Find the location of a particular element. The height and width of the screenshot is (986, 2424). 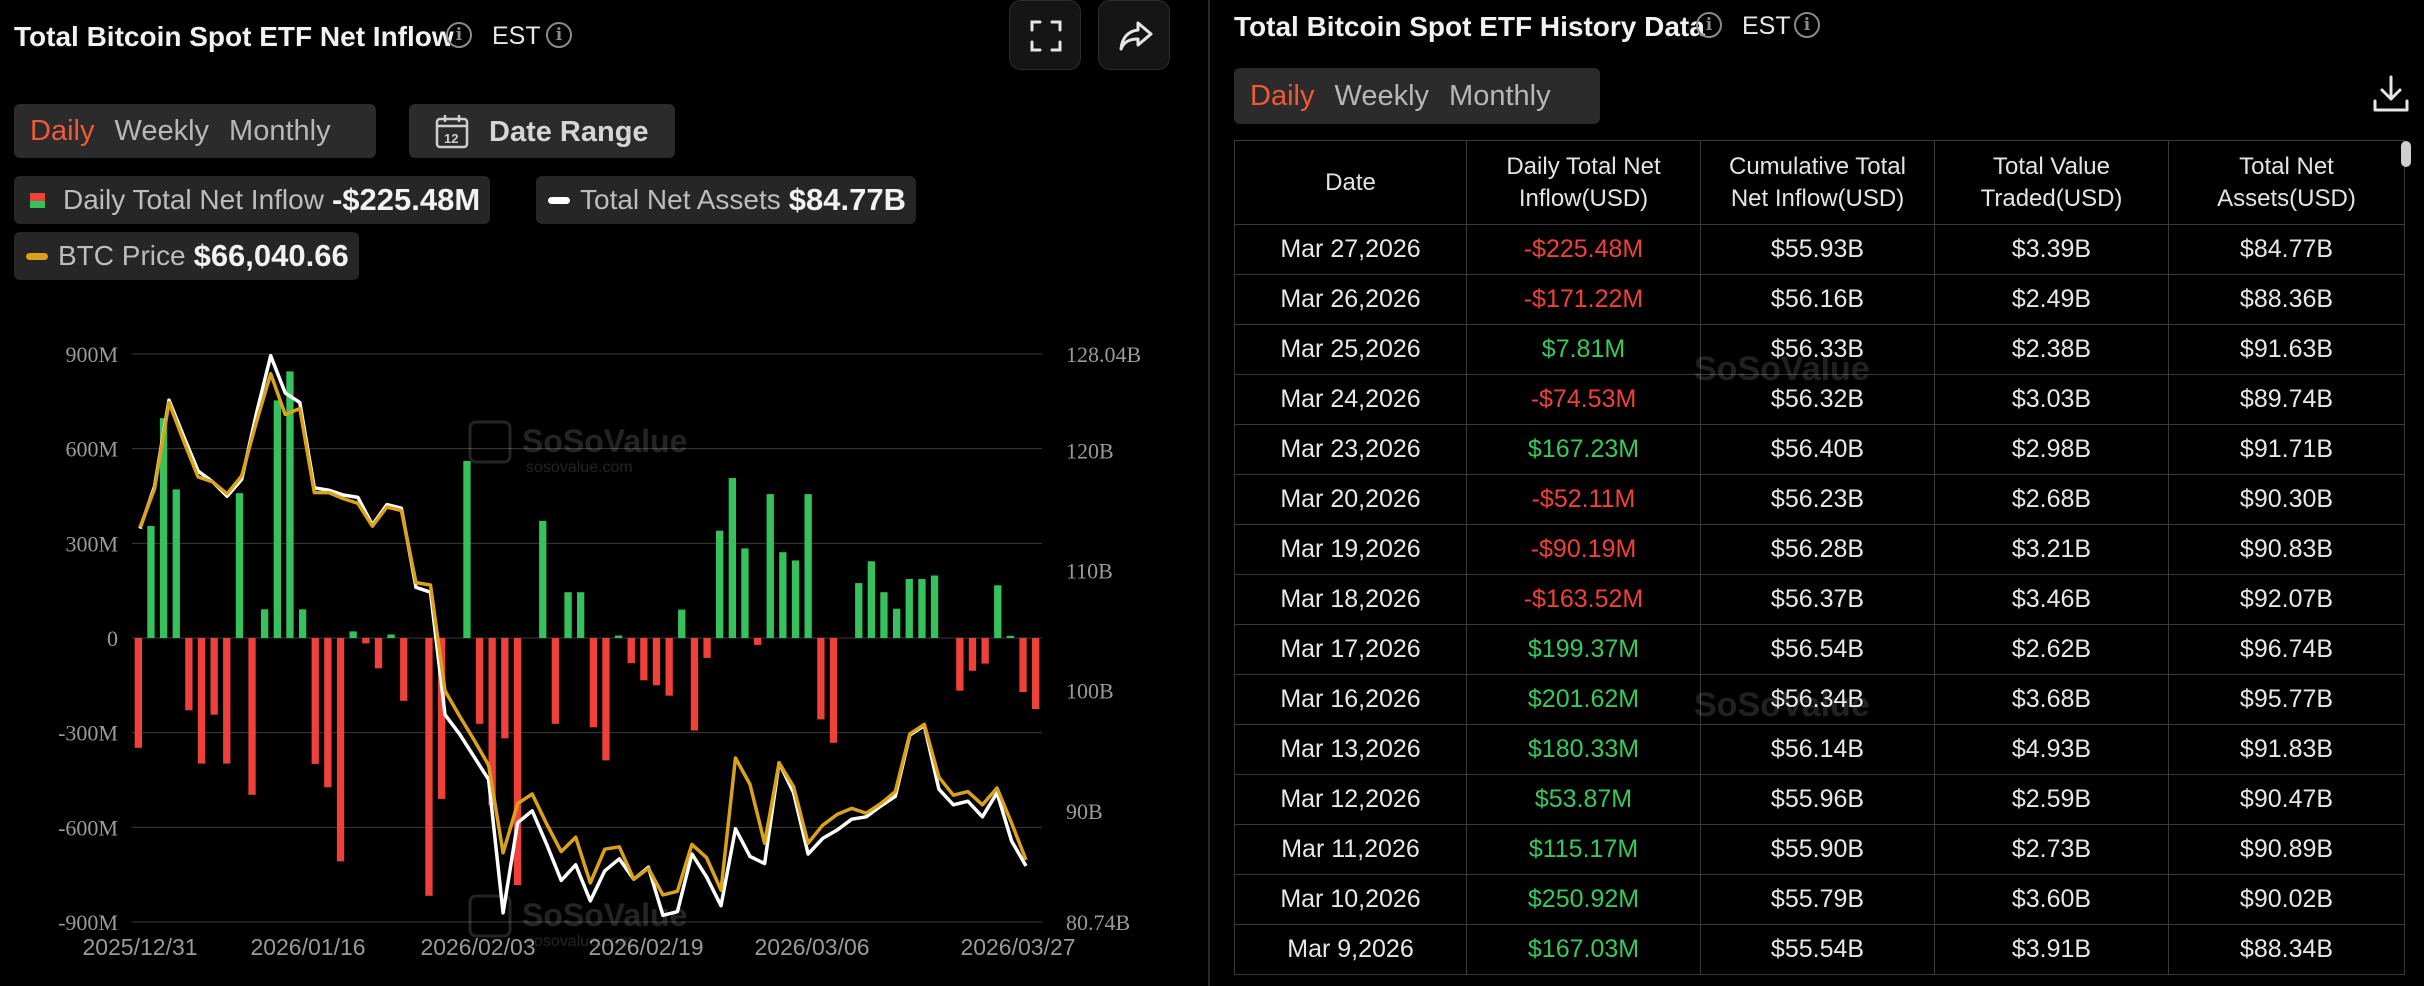

legend-daily-inflow: Daily Total Net Inflow -$225.48M is located at coordinates (252, 200).